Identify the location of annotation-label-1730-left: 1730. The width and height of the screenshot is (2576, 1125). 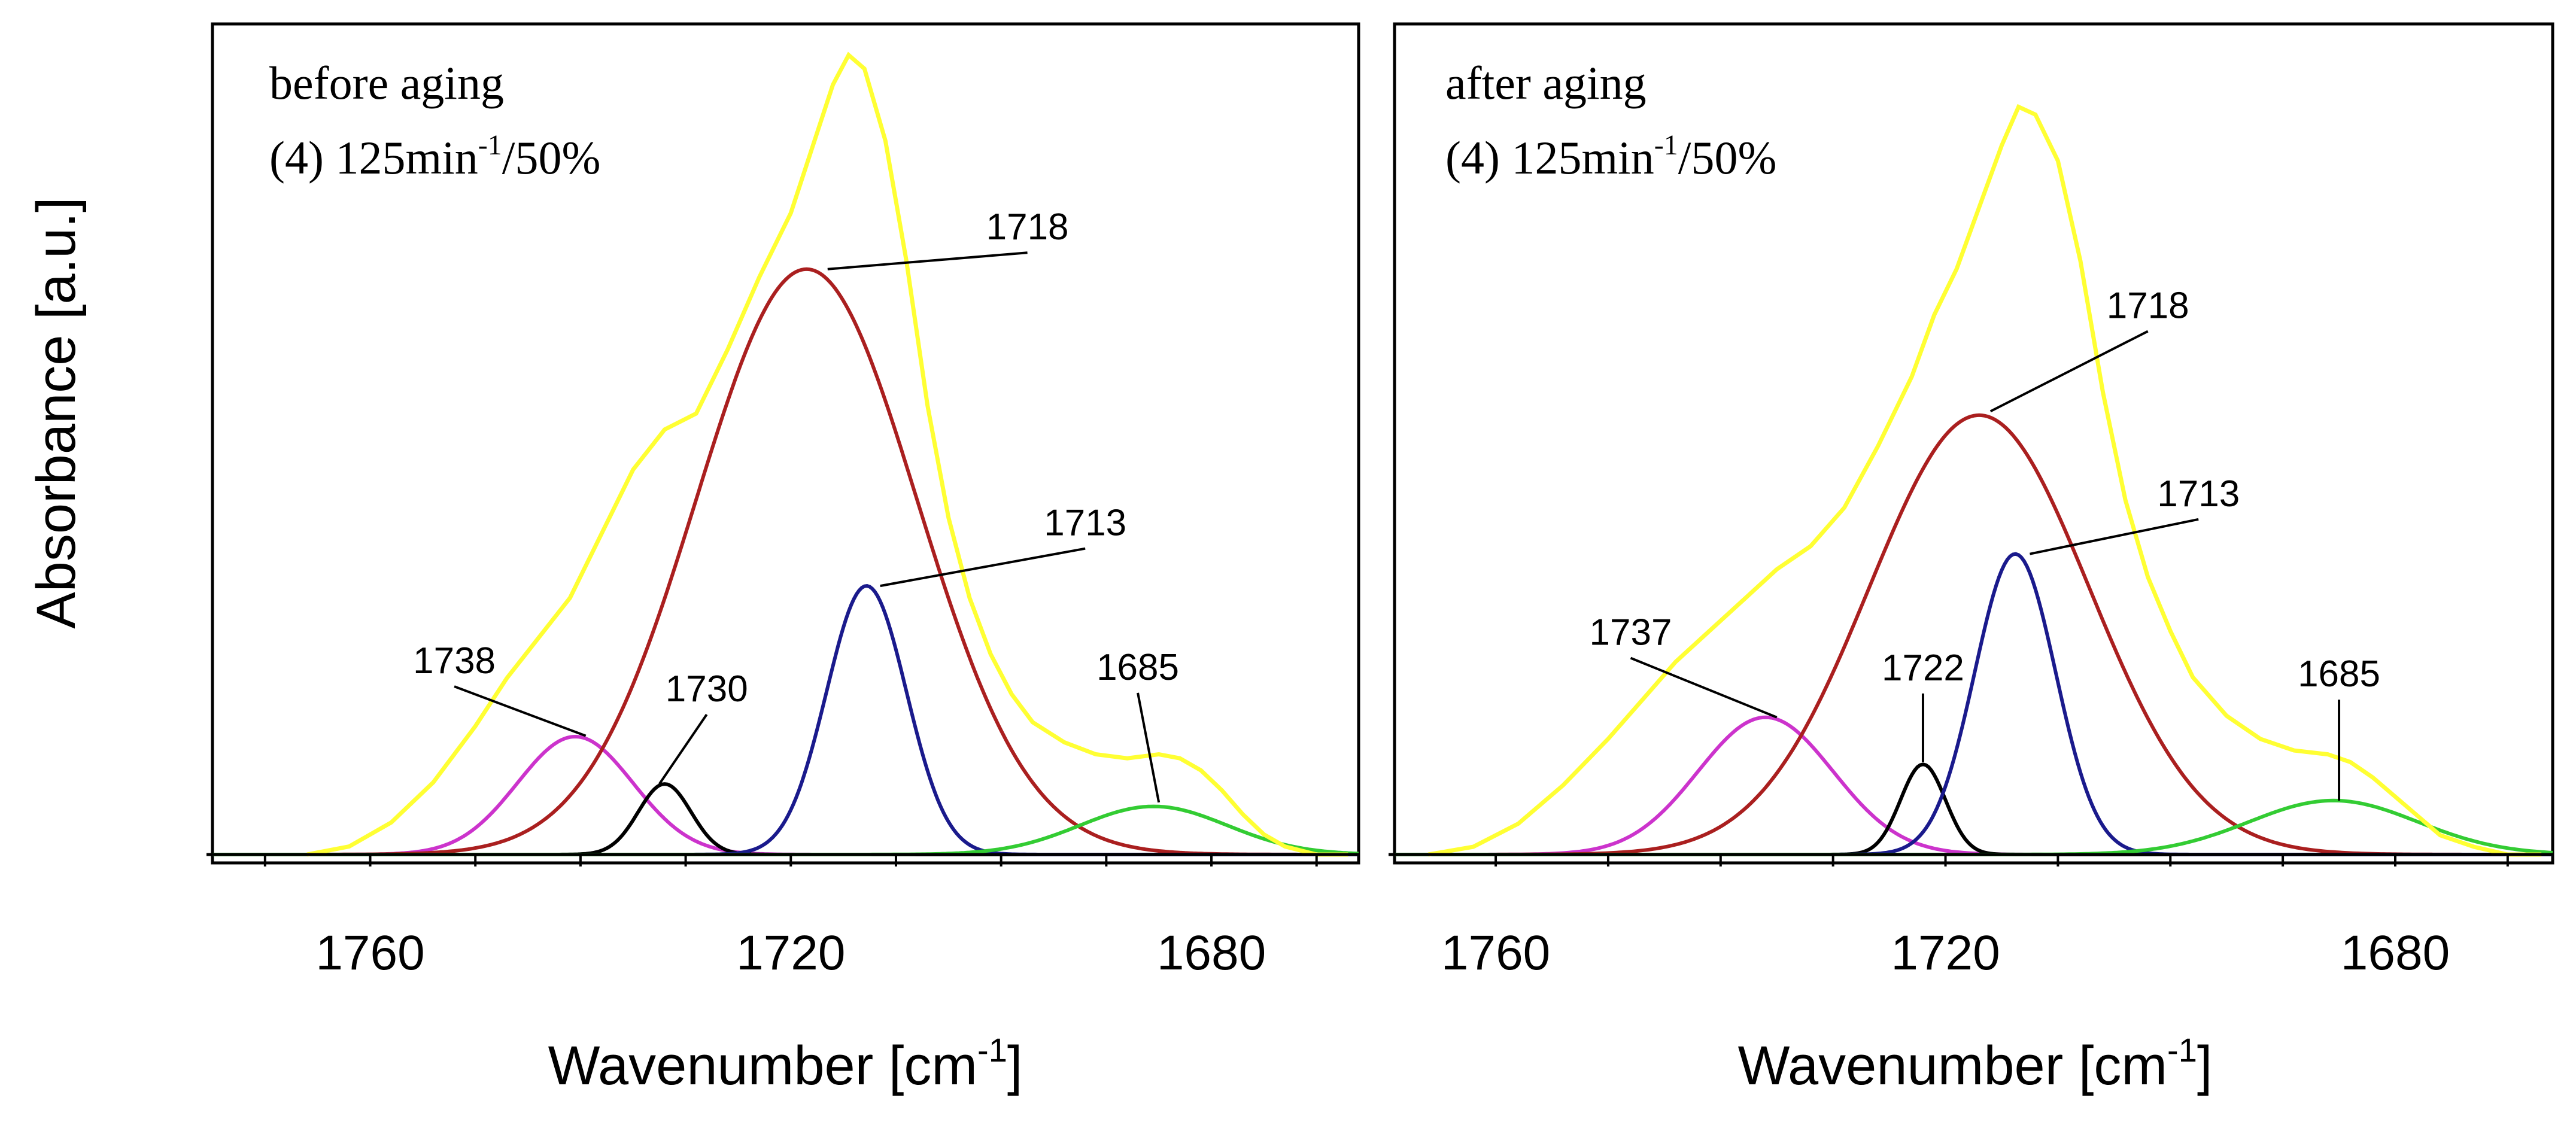
(707, 689).